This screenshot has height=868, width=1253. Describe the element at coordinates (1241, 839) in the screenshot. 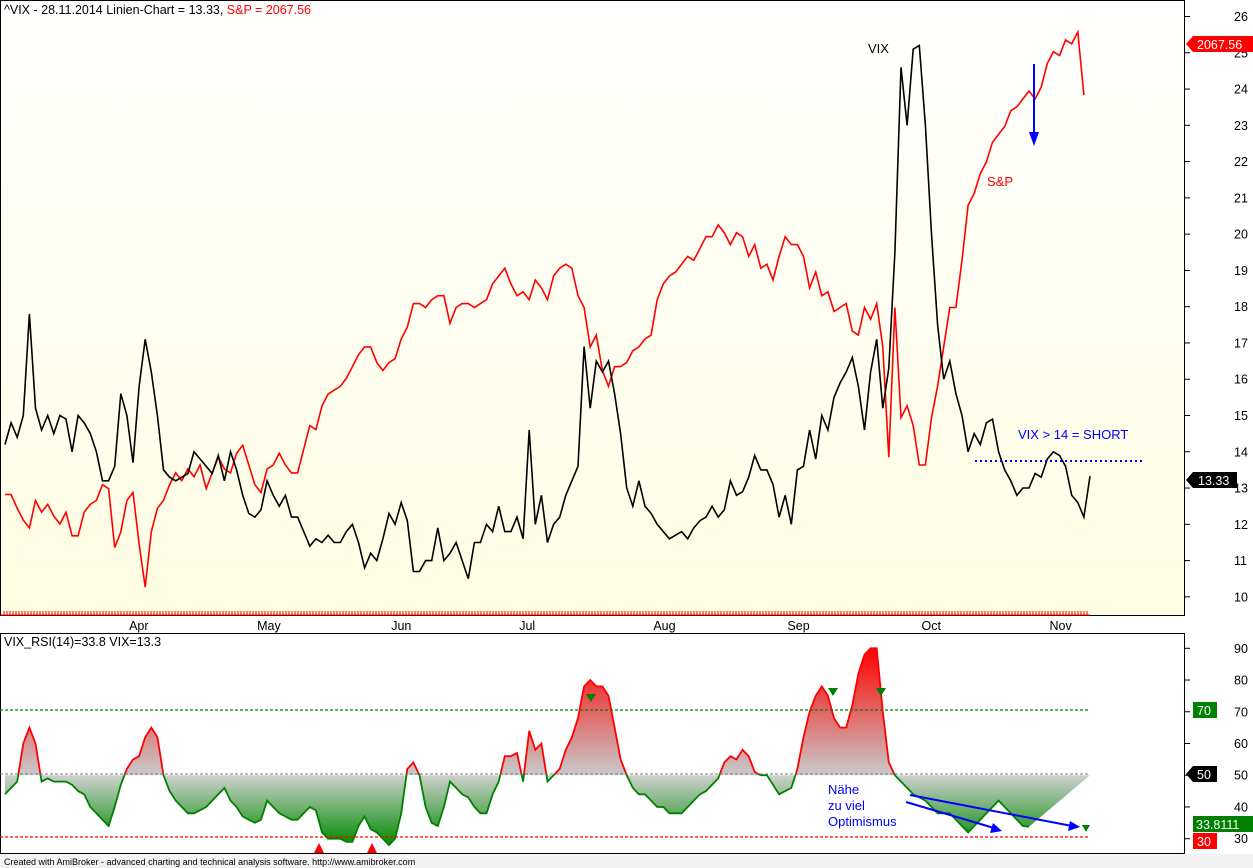

I see `rsi-y-tick-label: 30` at that location.